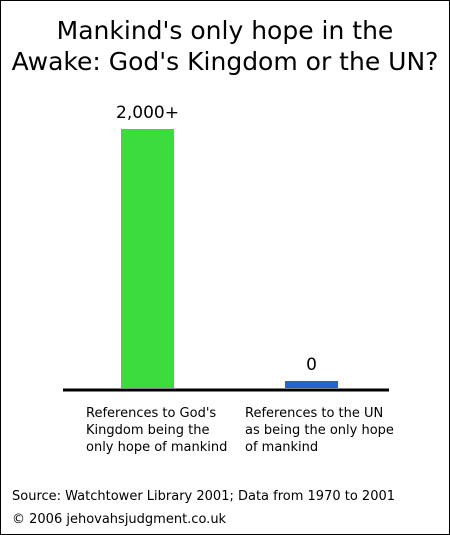 The height and width of the screenshot is (535, 450). I want to click on value-label: 0, so click(311, 365).